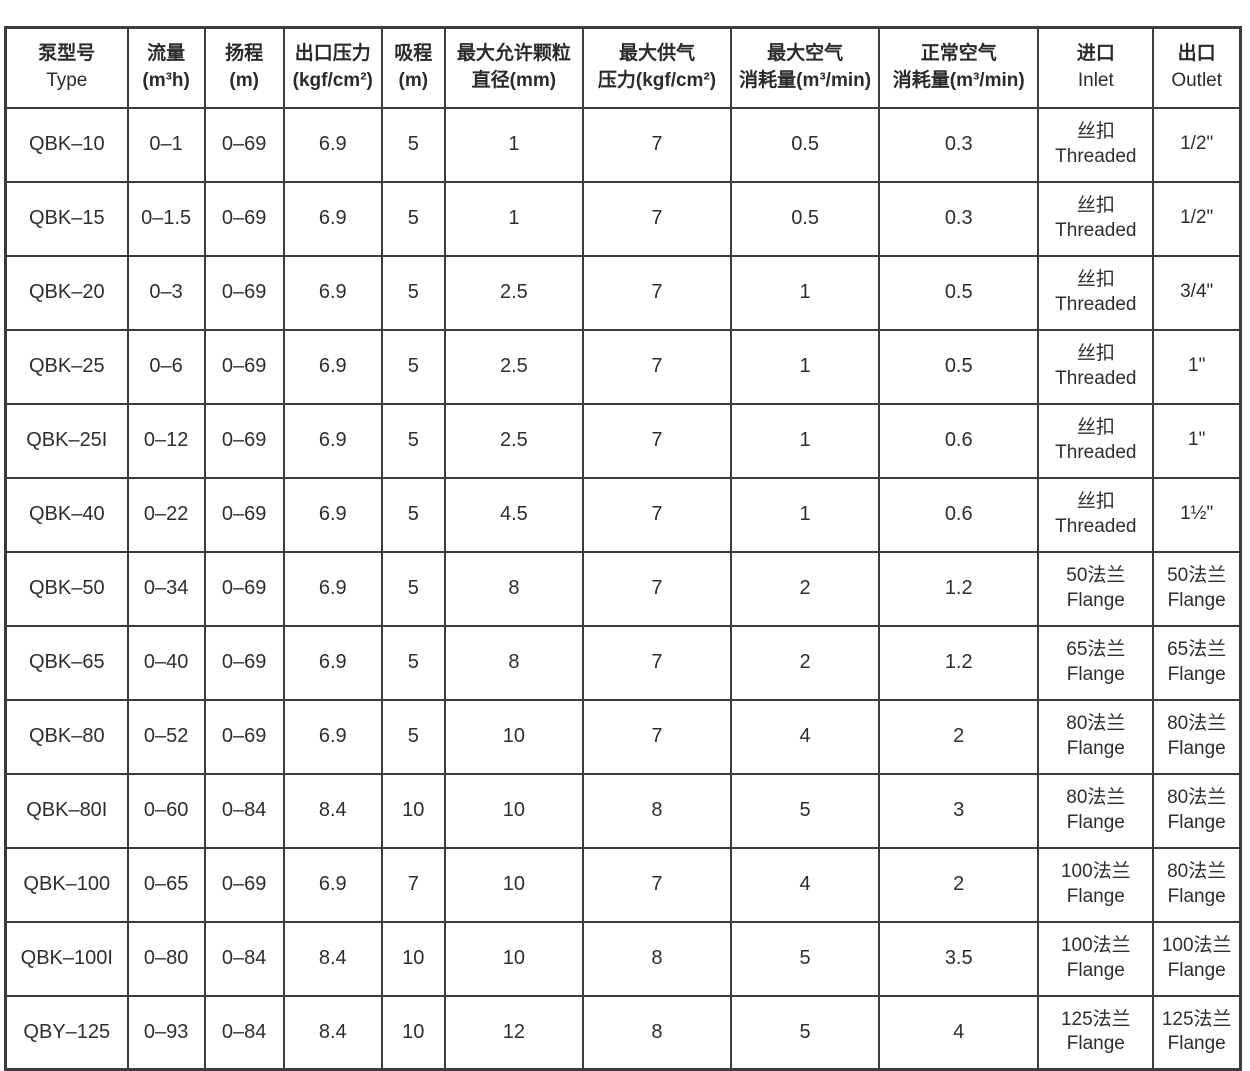 This screenshot has width=1250, height=1071. What do you see at coordinates (805, 736) in the screenshot?
I see `cell-max-air: 4` at bounding box center [805, 736].